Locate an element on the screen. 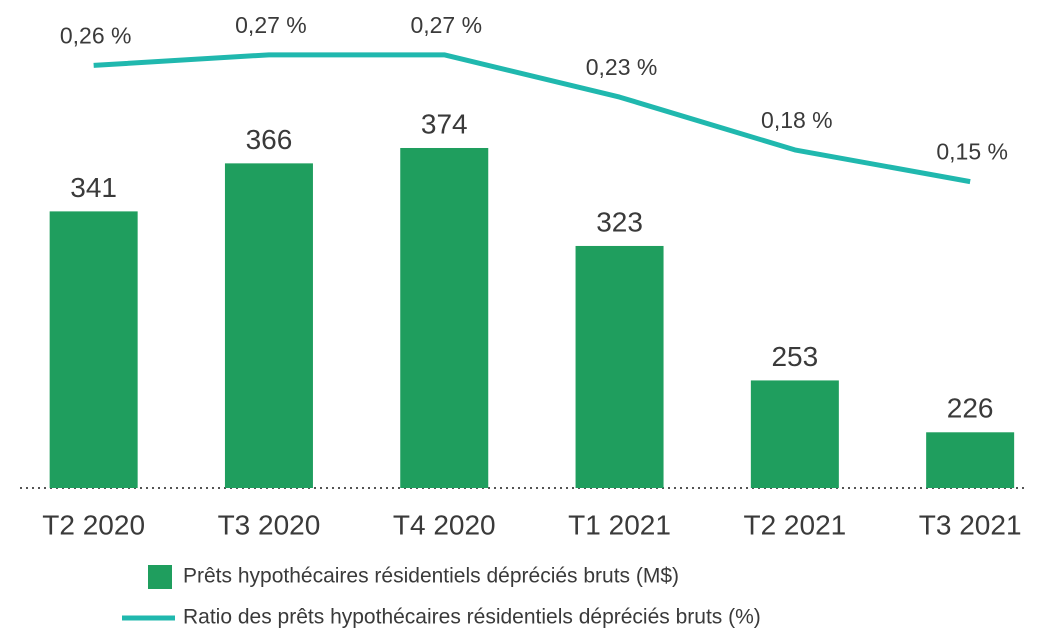  line-value-label: 0,15 % is located at coordinates (972, 152).